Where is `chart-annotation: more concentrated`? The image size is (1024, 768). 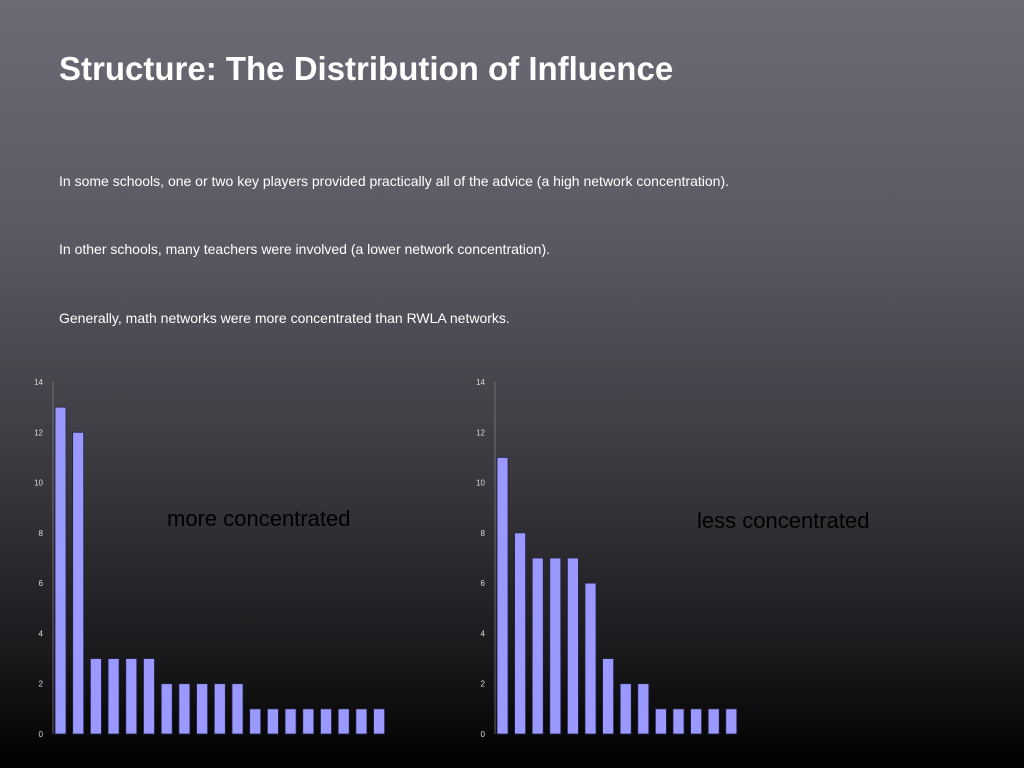 chart-annotation: more concentrated is located at coordinates (258, 518).